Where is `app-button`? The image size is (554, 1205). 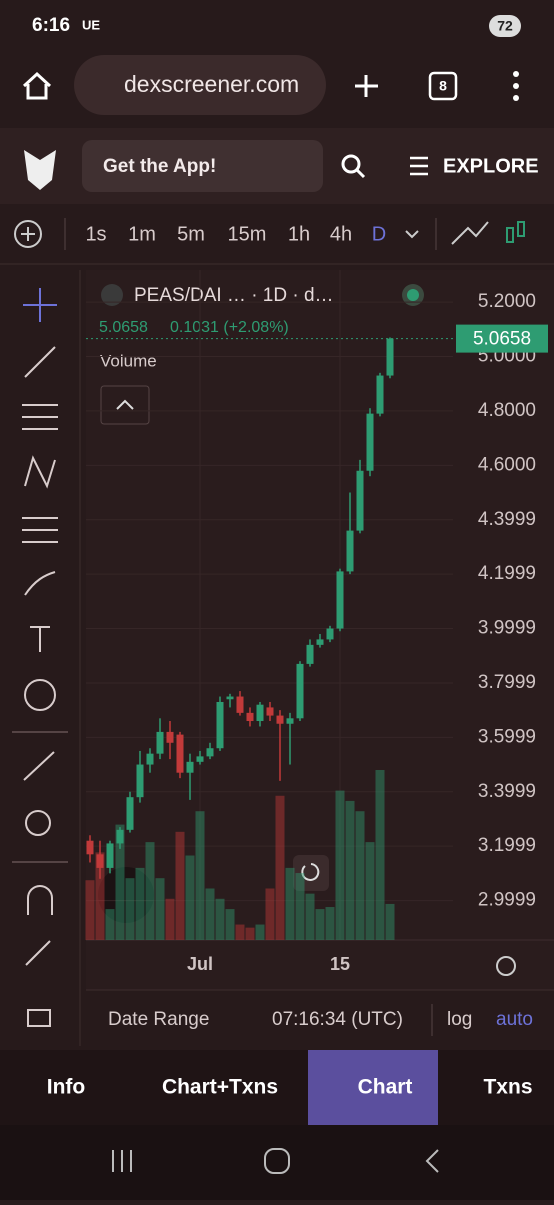 app-button is located at coordinates (202, 166).